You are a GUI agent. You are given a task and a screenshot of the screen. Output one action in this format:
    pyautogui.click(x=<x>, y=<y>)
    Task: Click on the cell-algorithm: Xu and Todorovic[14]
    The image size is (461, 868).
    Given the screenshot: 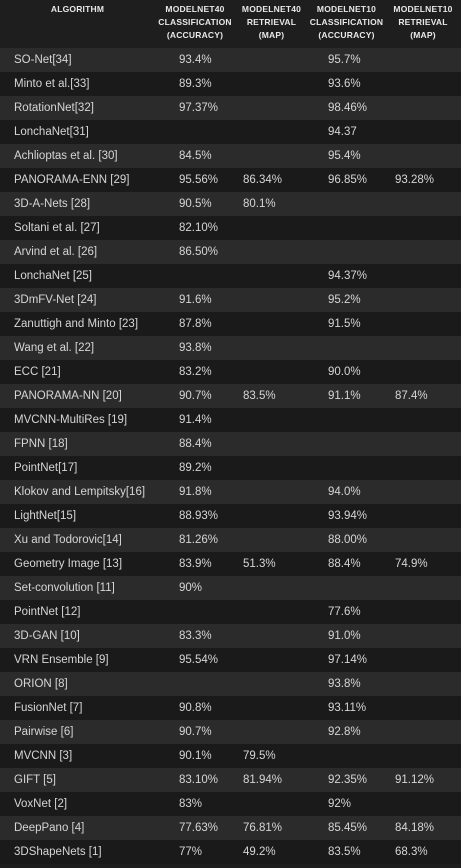 What is the action you would take?
    pyautogui.click(x=68, y=540)
    